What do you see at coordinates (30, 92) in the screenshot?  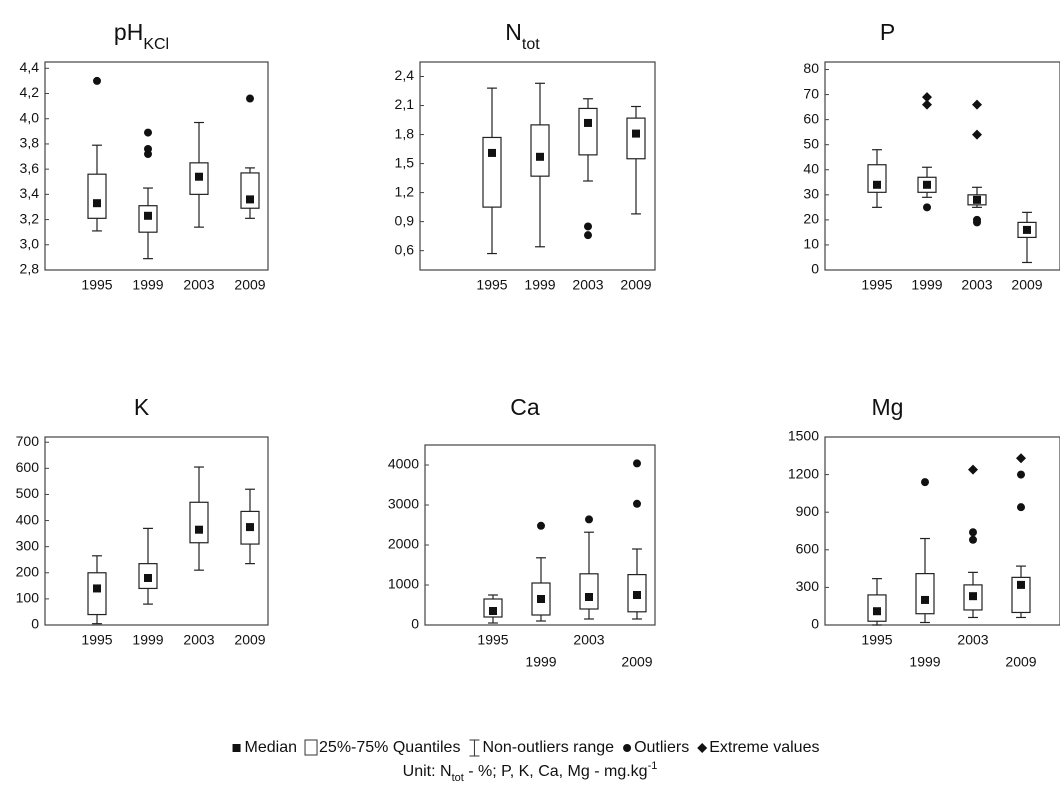 I see `y-tick-label: 4,2` at bounding box center [30, 92].